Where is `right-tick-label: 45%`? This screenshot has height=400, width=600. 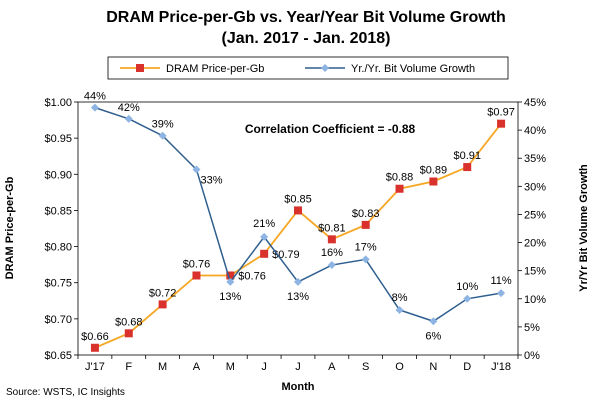 right-tick-label: 45% is located at coordinates (535, 103).